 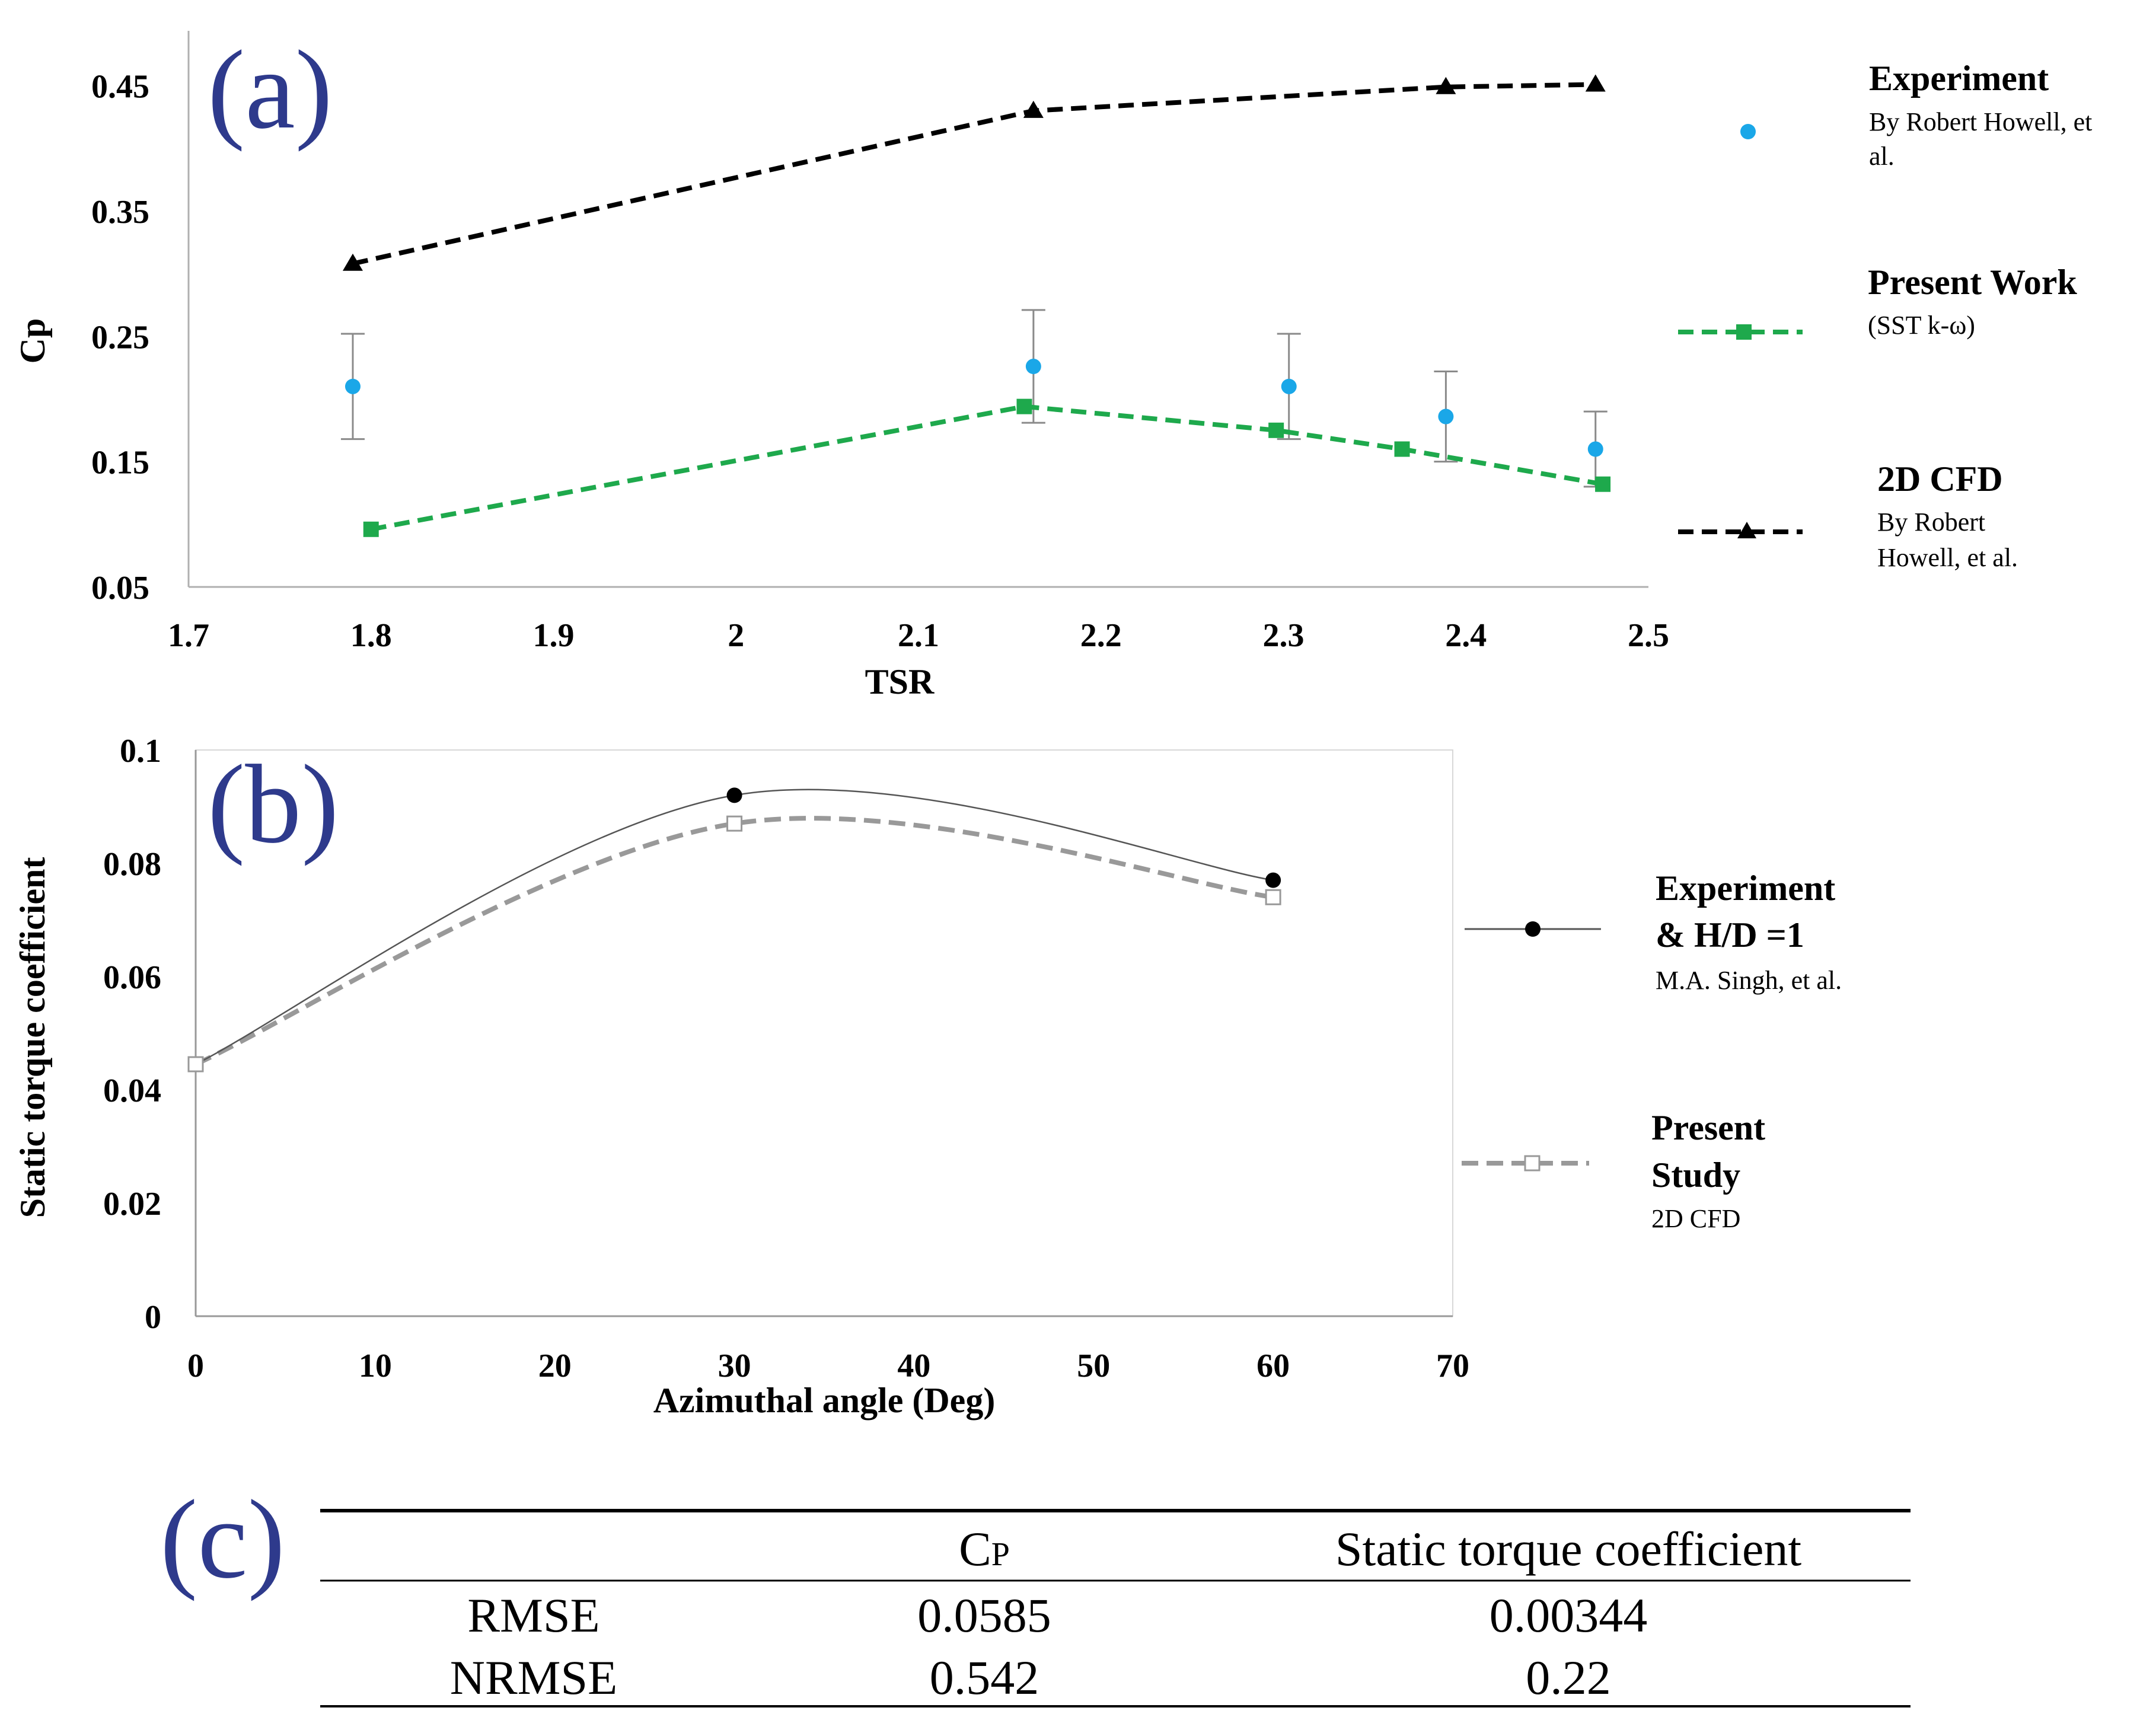 What do you see at coordinates (533, 1615) in the screenshot?
I see `table-c-row-rmse-label: RMSE` at bounding box center [533, 1615].